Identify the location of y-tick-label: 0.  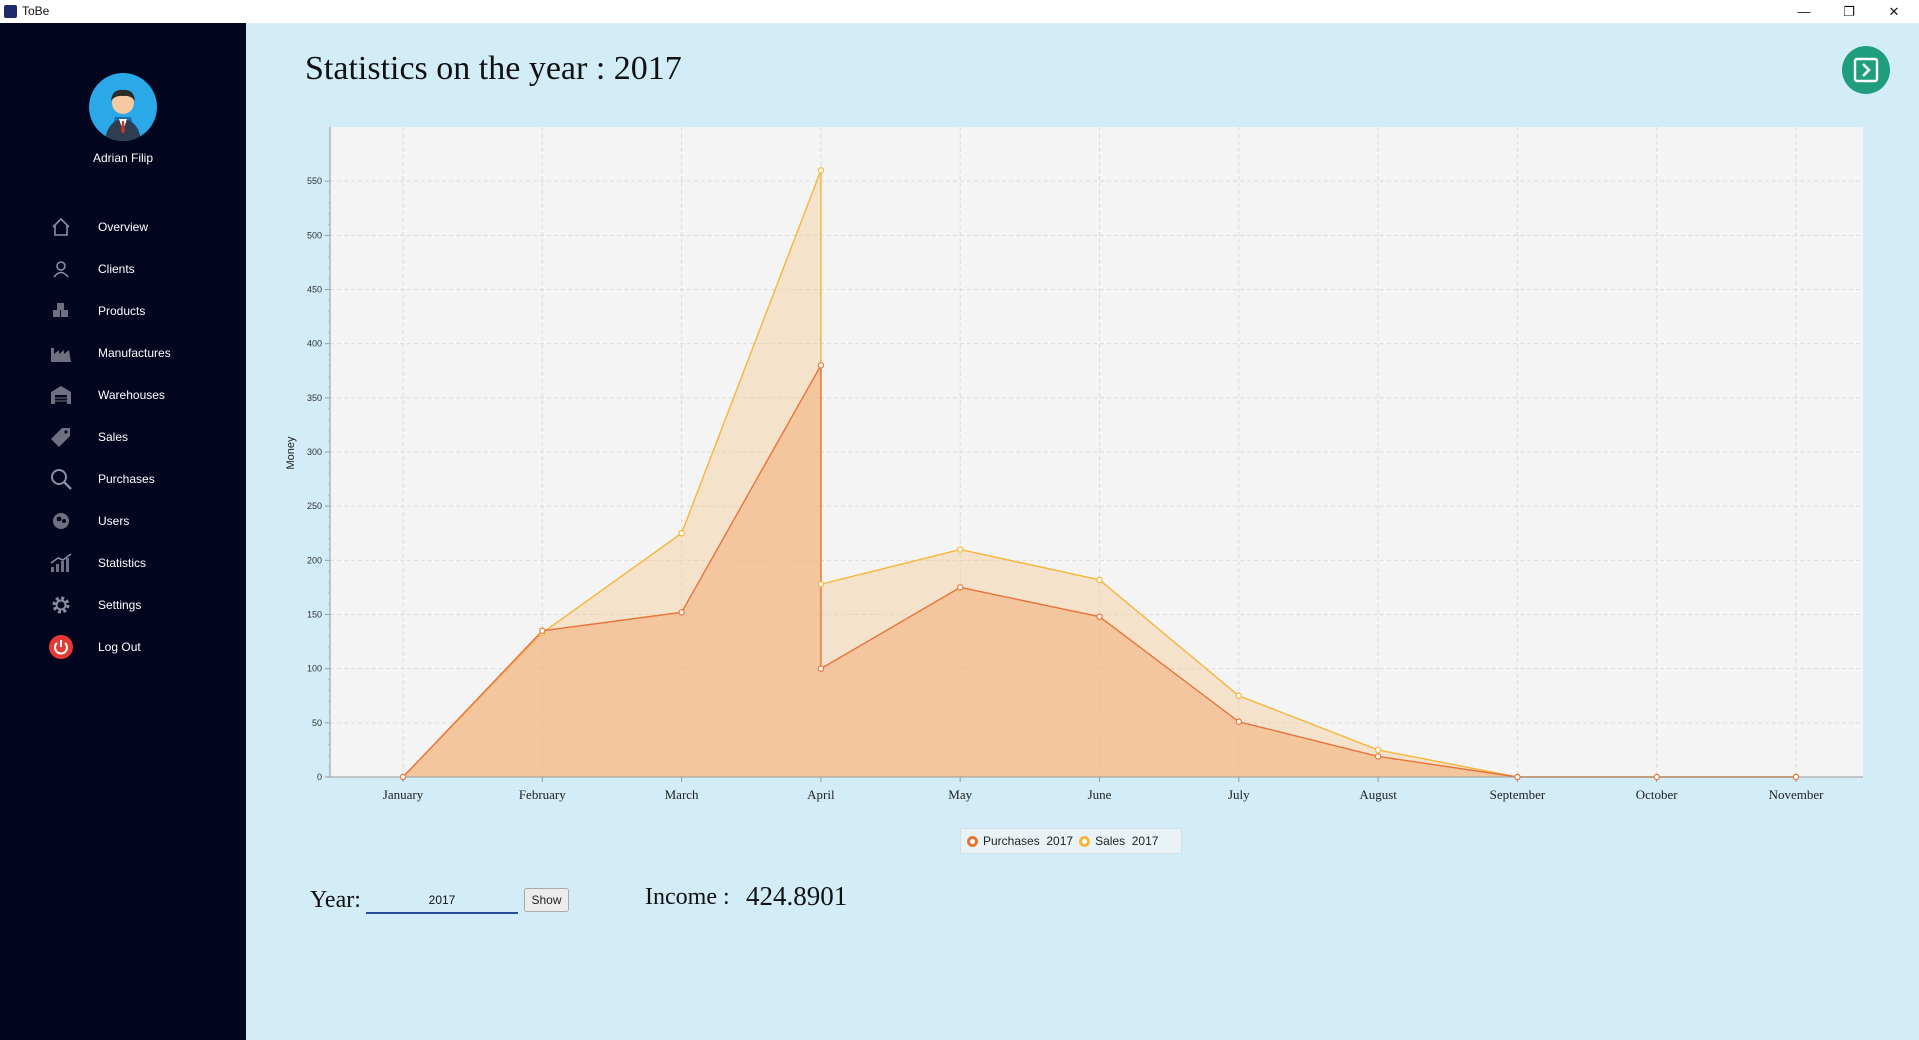
(319, 777).